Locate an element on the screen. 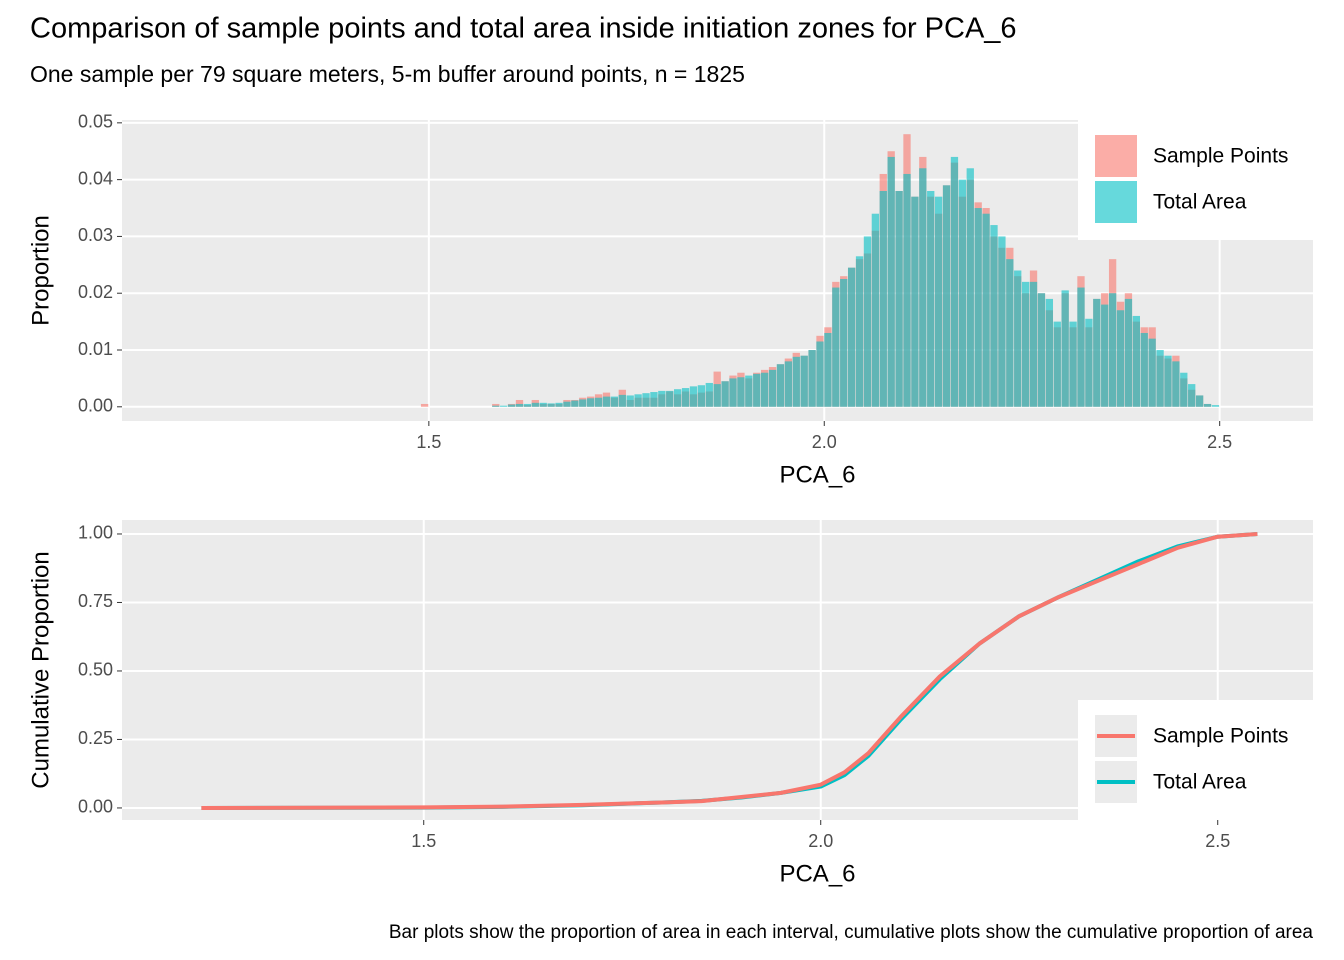  y-tick-label: 1.00 is located at coordinates (95, 533).